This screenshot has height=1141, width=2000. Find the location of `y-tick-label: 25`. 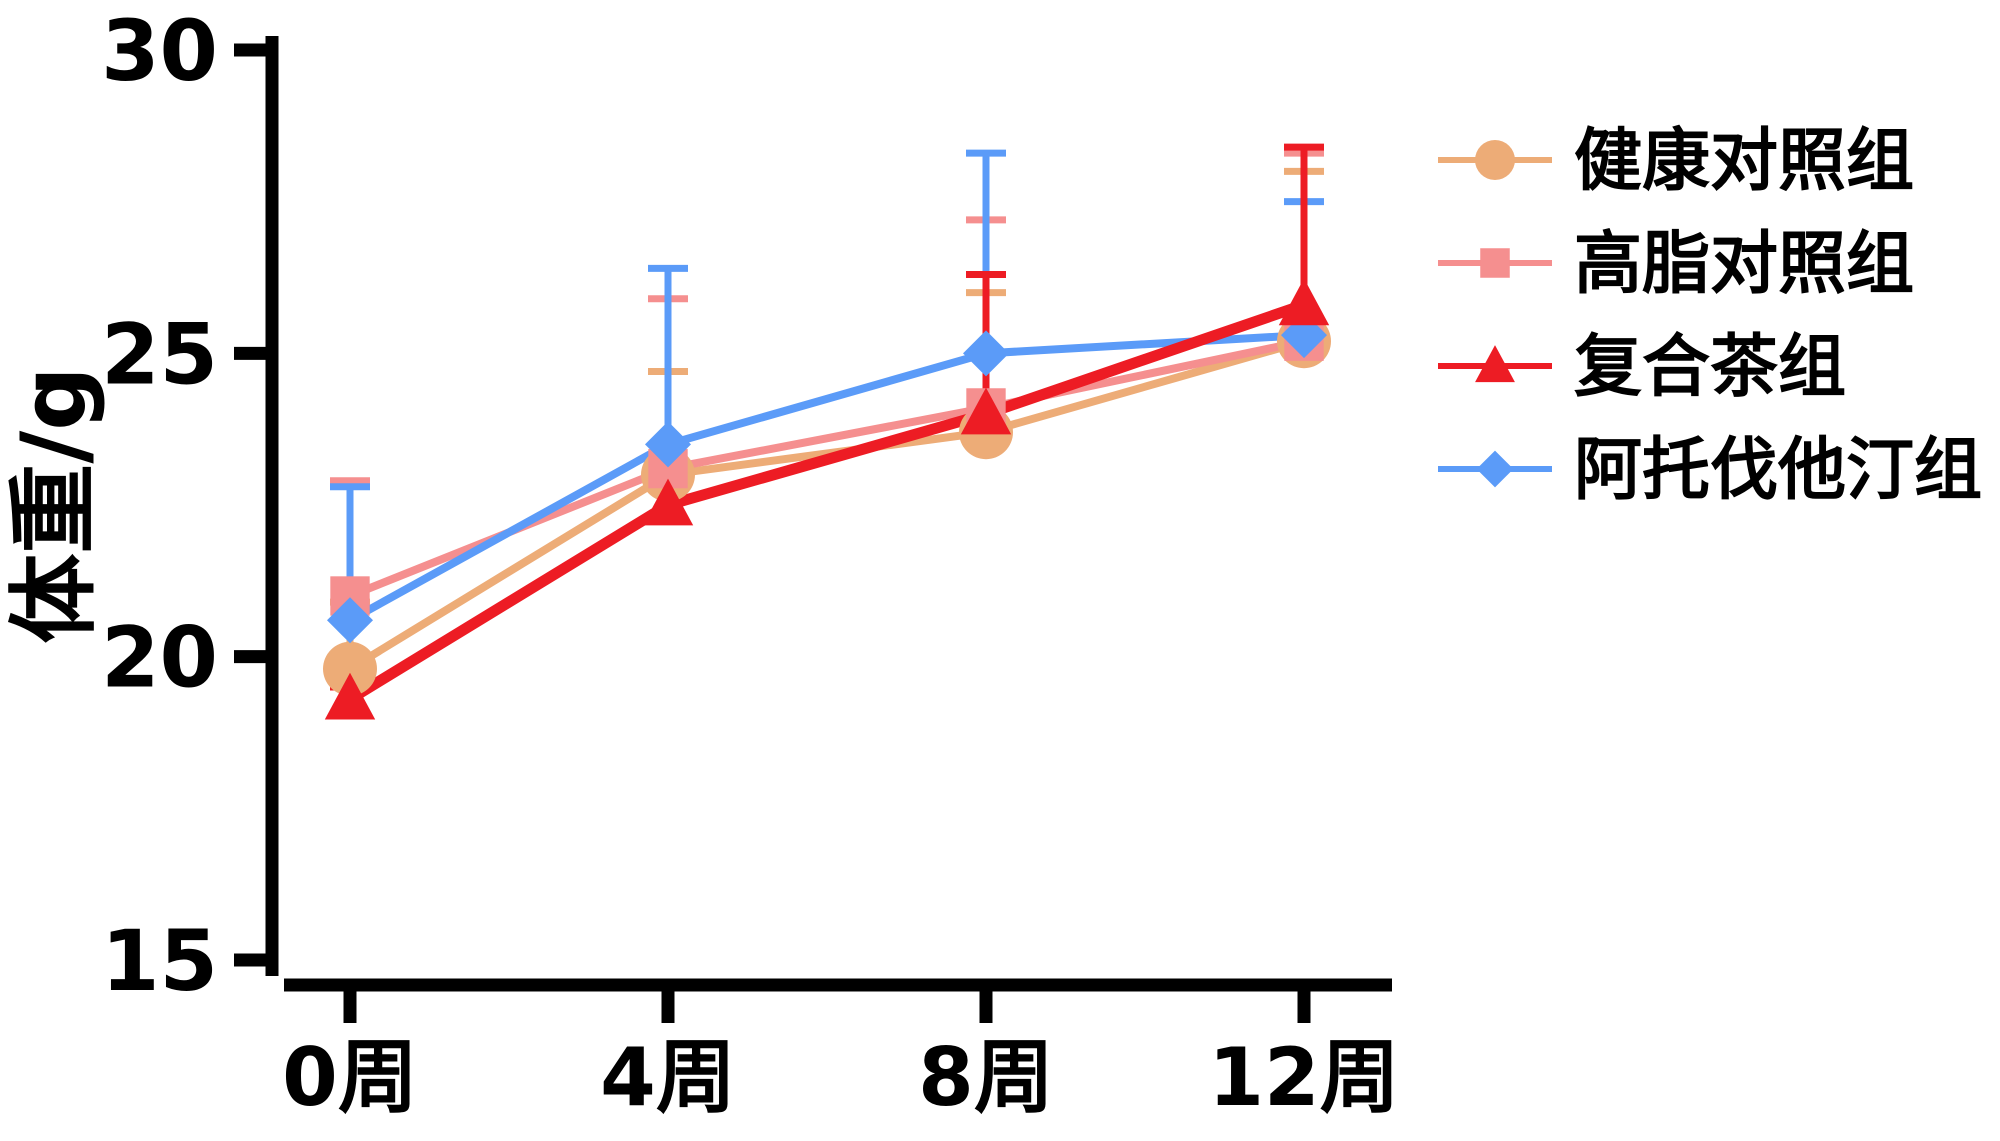

y-tick-label: 25 is located at coordinates (159, 354).